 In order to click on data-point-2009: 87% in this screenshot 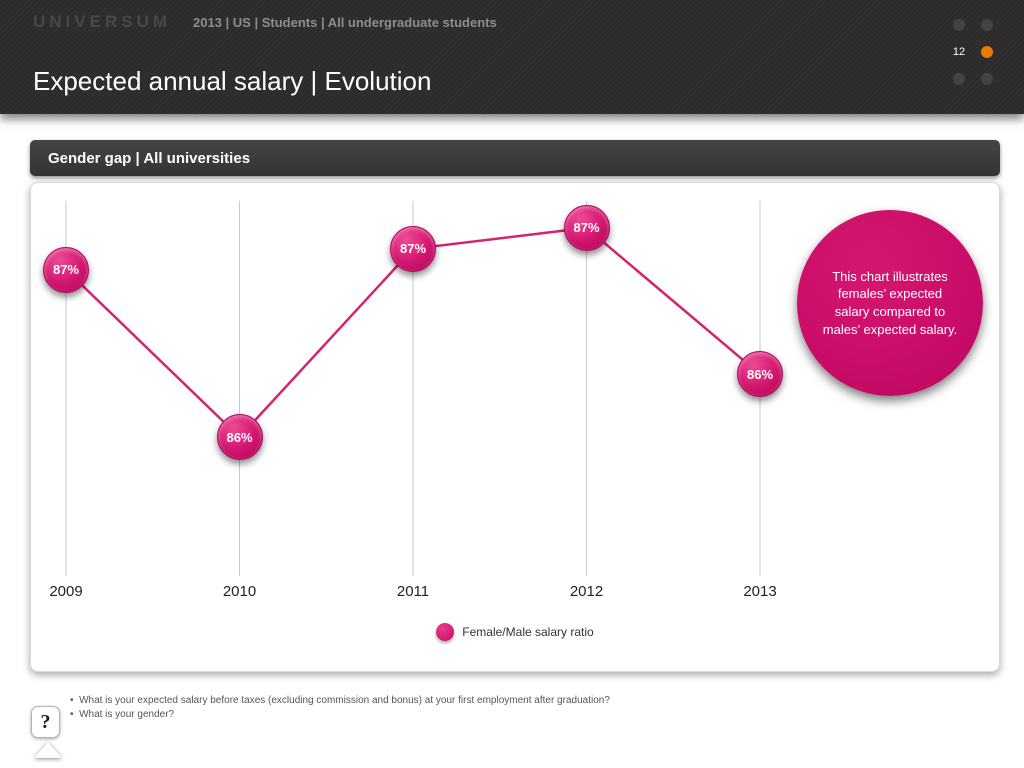, I will do `click(66, 269)`.